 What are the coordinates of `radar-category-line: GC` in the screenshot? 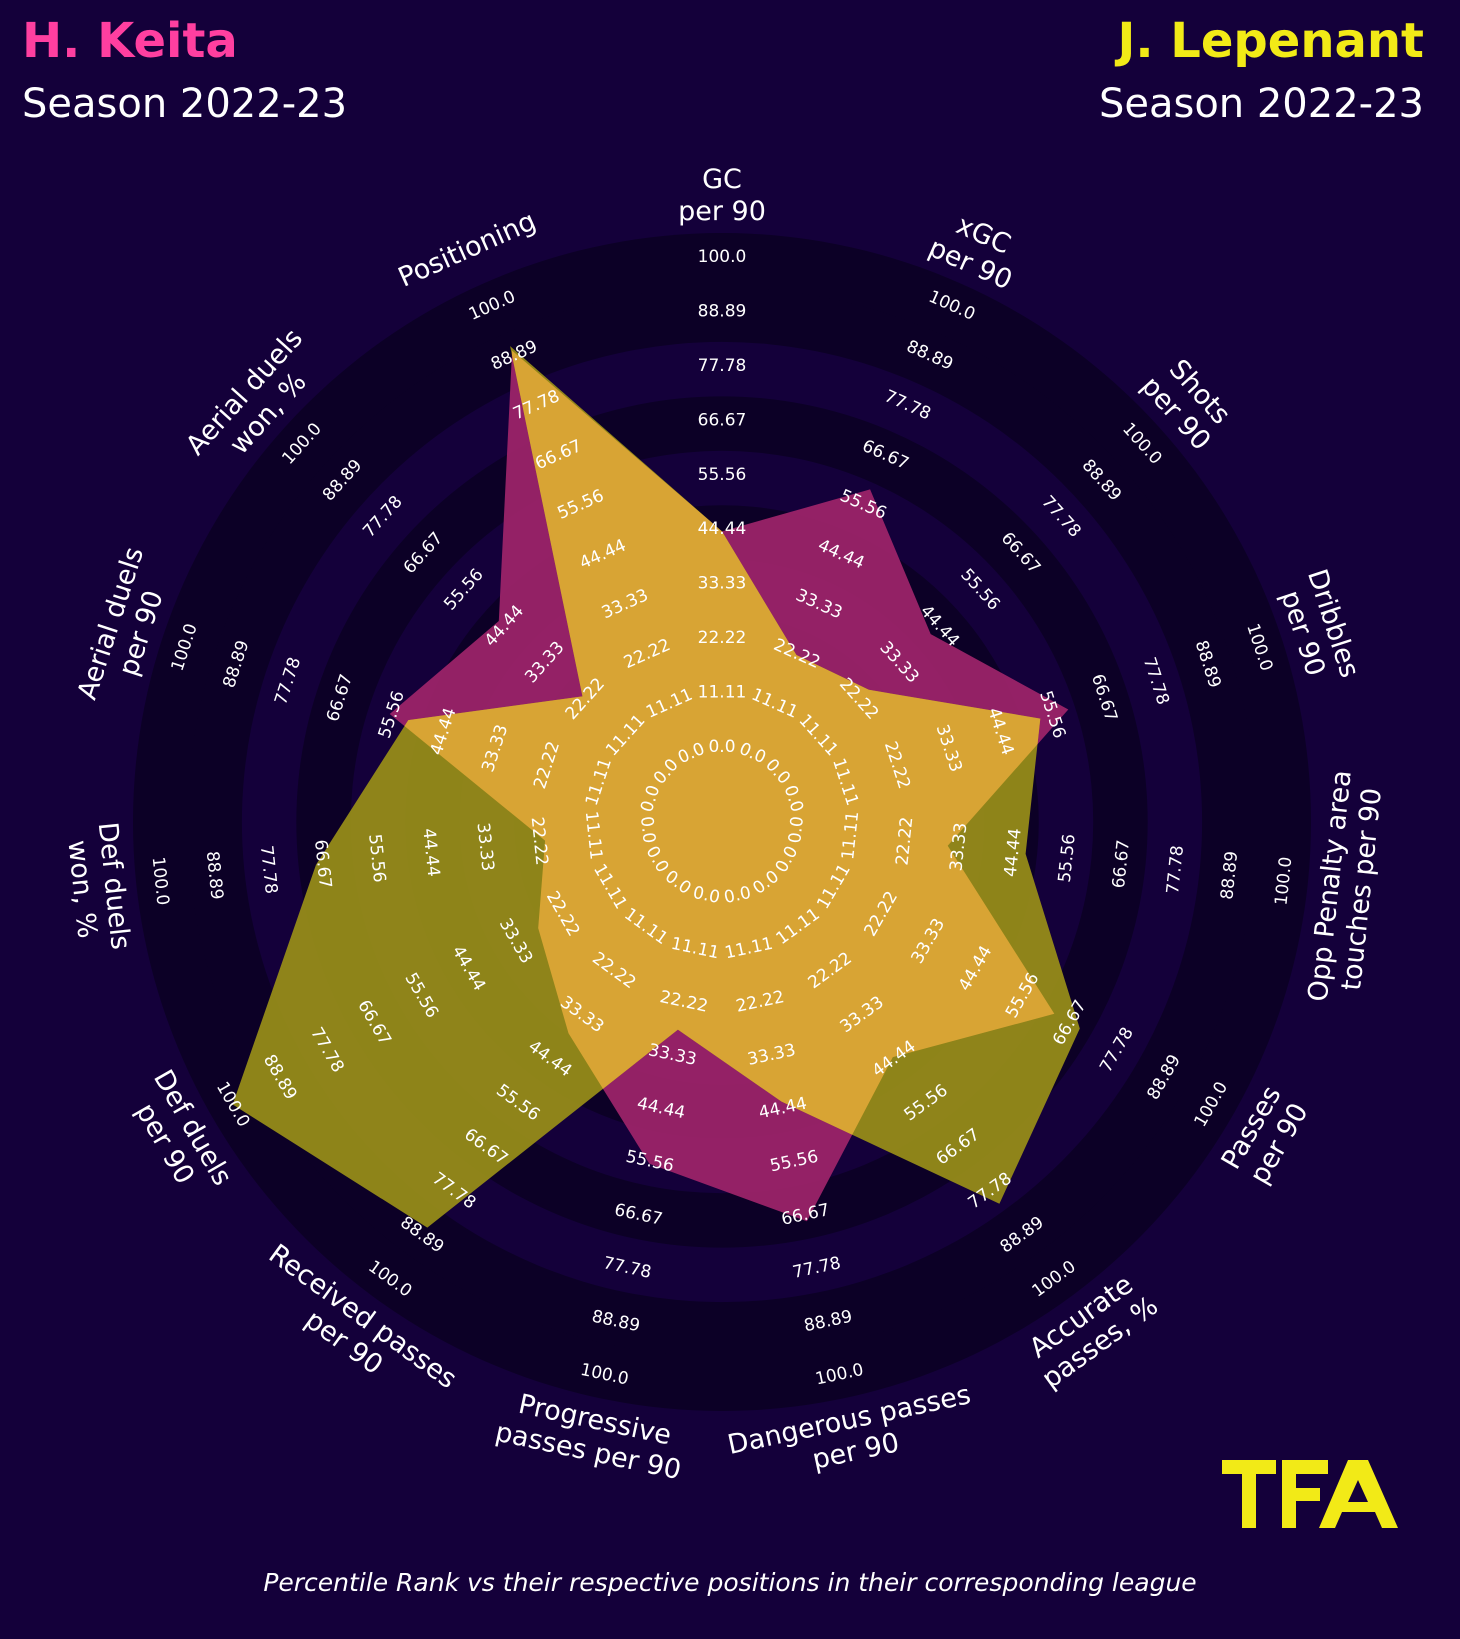 It's located at (722, 179).